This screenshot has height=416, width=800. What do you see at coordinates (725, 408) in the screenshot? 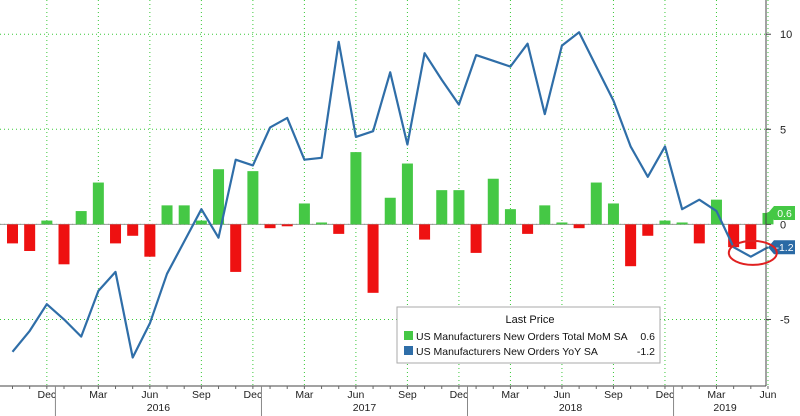
I see `x-year-label: 2019` at bounding box center [725, 408].